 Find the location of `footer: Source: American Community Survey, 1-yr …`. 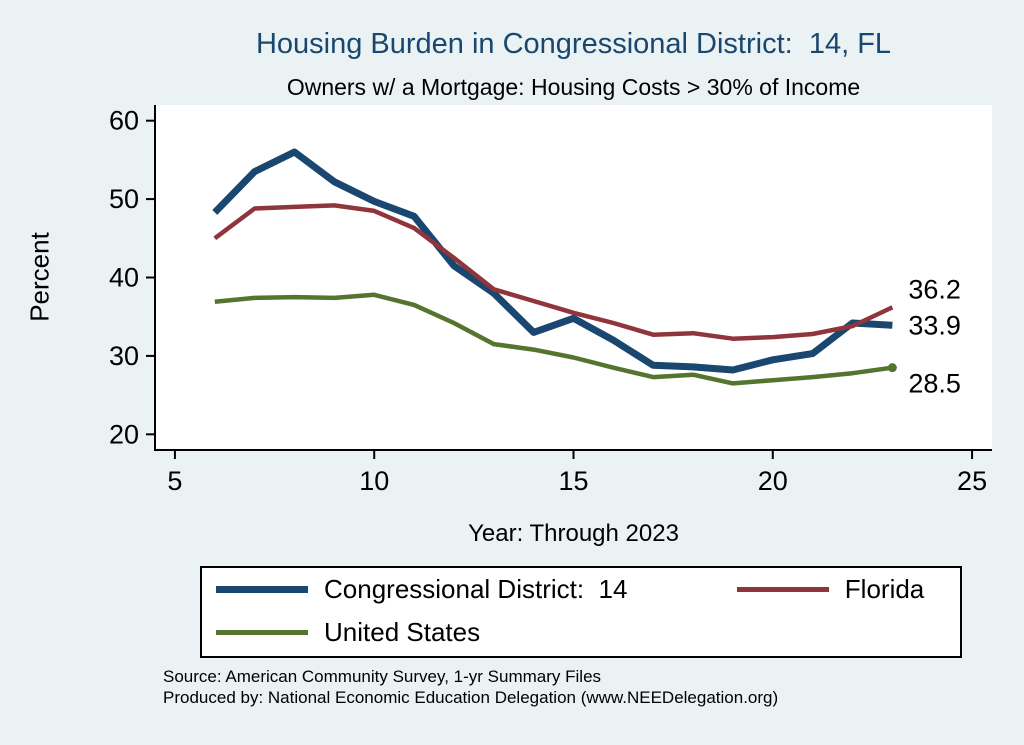

footer: Source: American Community Survey, 1-yr … is located at coordinates (470, 687).